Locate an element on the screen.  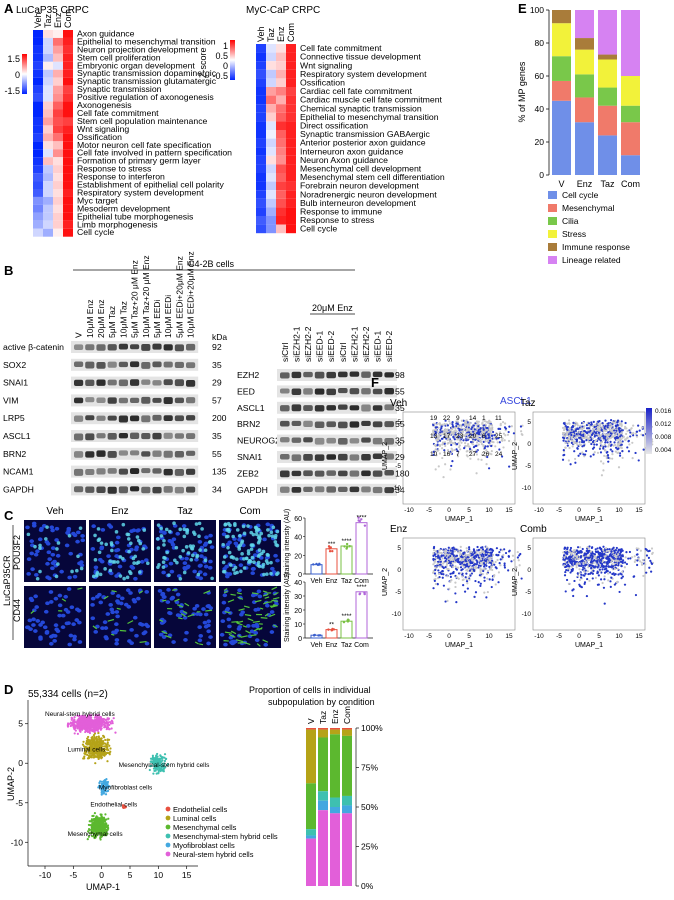
heatmap-row-label: Forebrain neuron development is located at coordinates (359, 186).